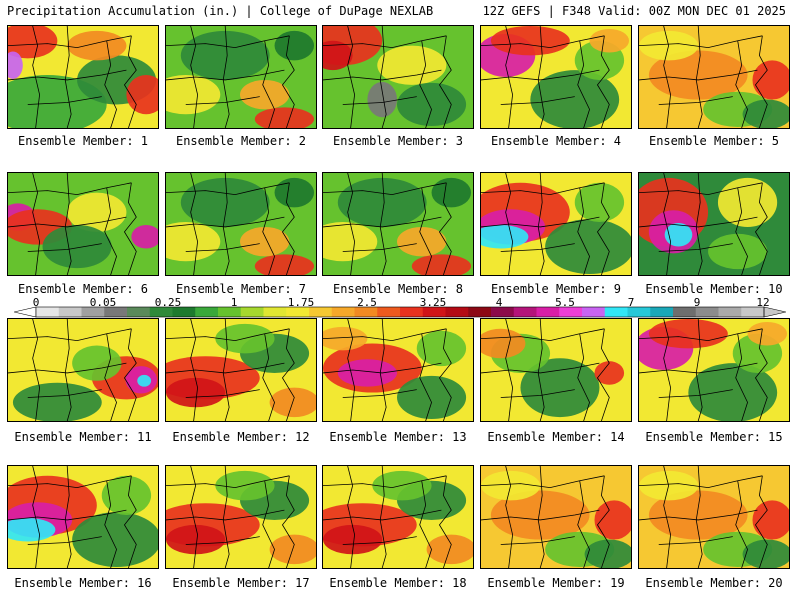  What do you see at coordinates (103, 302) in the screenshot?
I see `colorbar-tick-label: 0.05` at bounding box center [103, 302].